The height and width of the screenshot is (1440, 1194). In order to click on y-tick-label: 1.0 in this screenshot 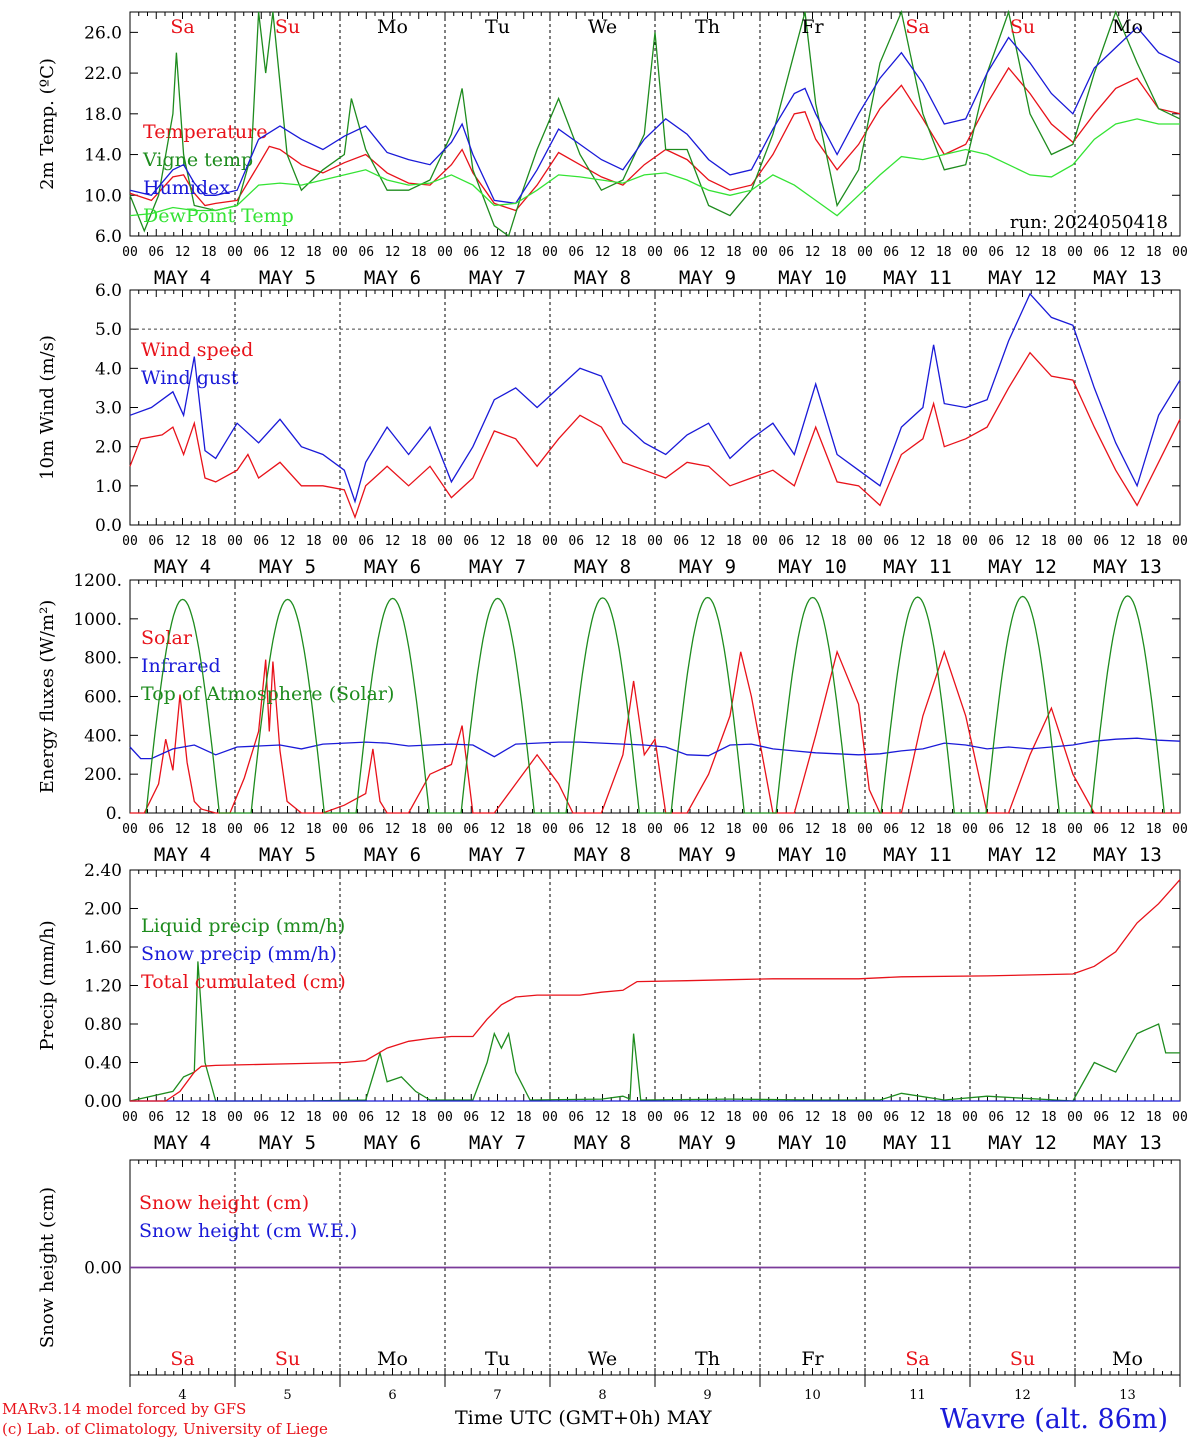, I will do `click(108, 487)`.